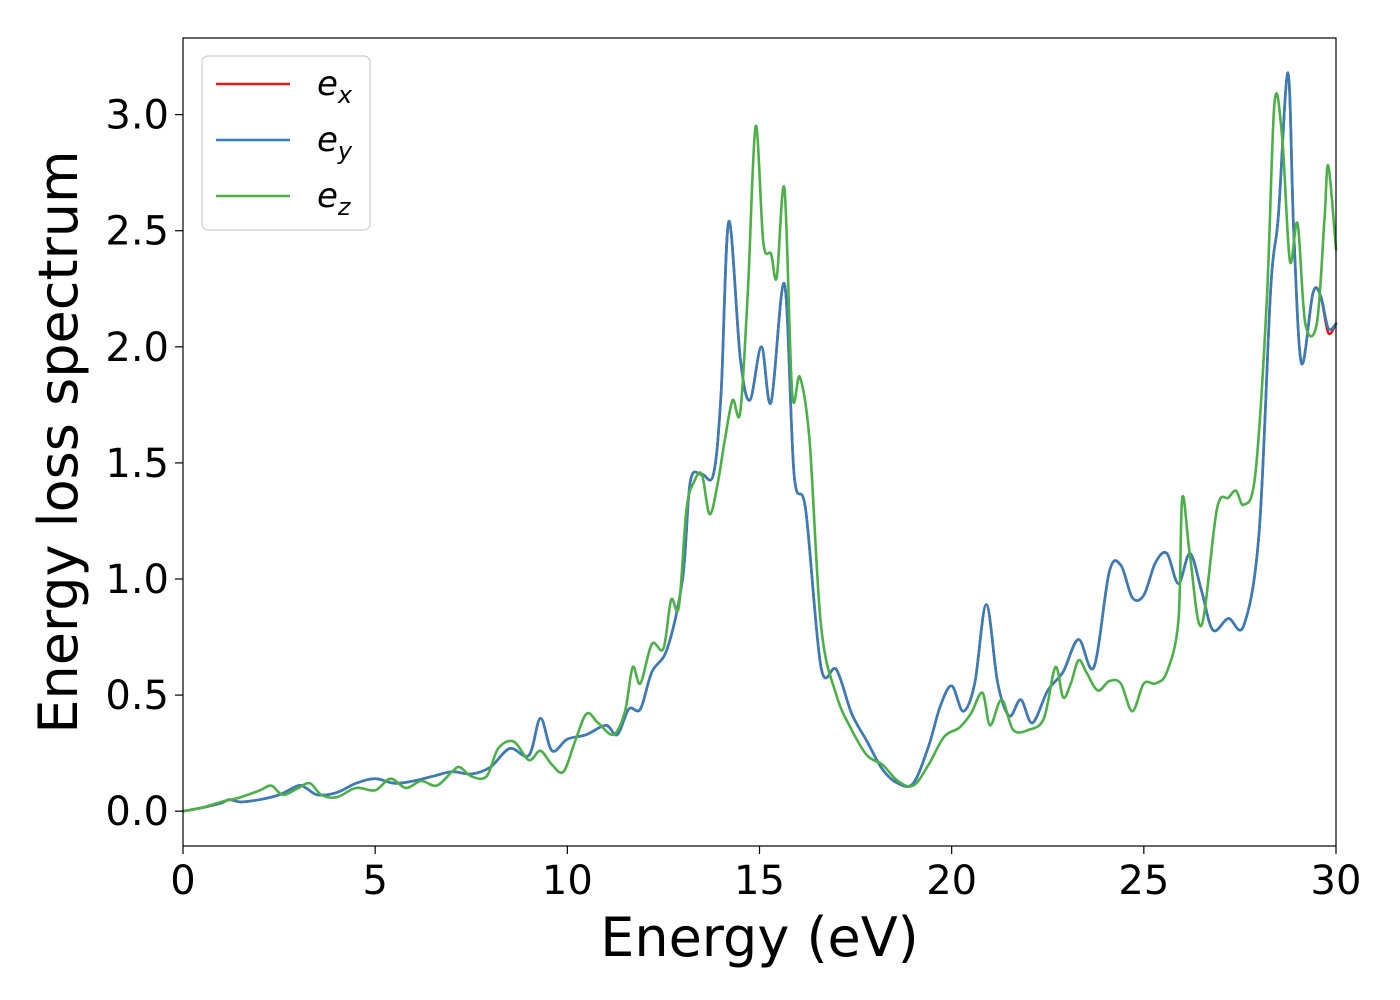 The image size is (1400, 1000). I want to click on y-tick-label: 0.0, so click(137, 812).